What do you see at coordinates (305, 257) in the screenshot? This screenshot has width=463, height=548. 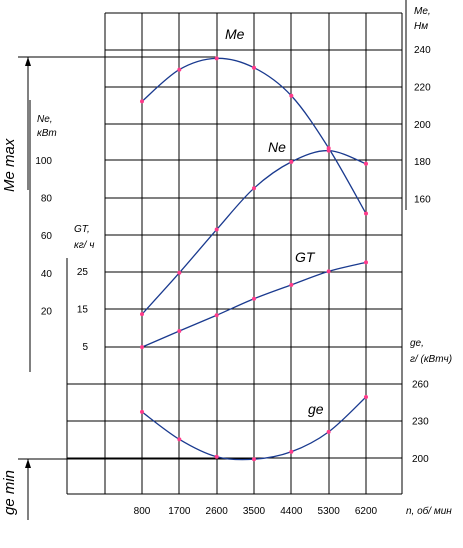 I see `gt-curve-label: GT` at bounding box center [305, 257].